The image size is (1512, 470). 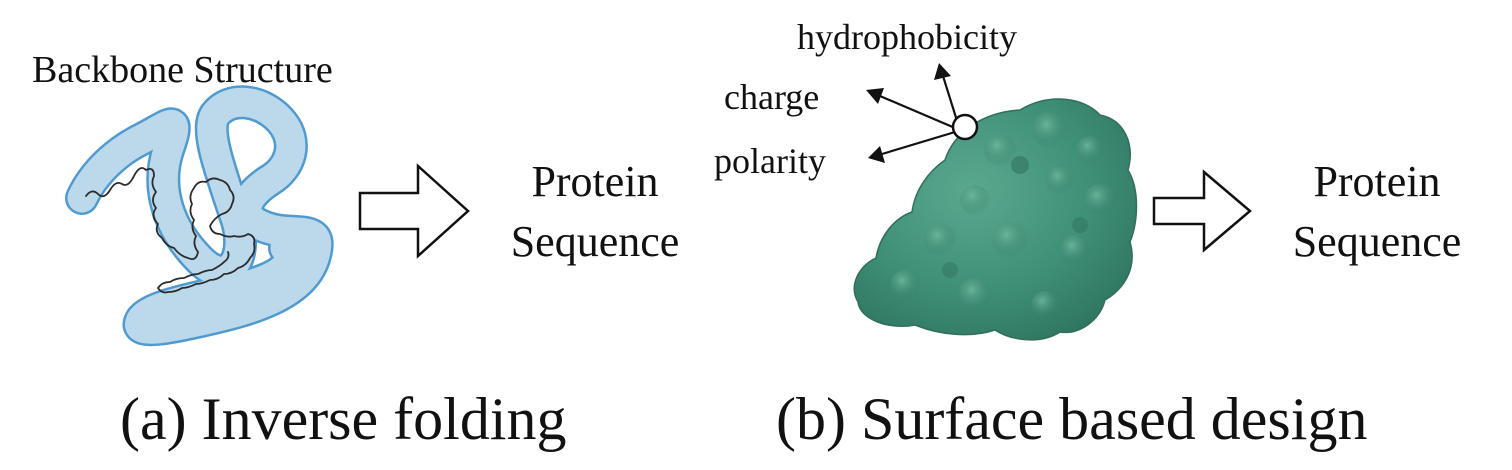 I want to click on caption-a: (a) Inverse folding, so click(x=343, y=419).